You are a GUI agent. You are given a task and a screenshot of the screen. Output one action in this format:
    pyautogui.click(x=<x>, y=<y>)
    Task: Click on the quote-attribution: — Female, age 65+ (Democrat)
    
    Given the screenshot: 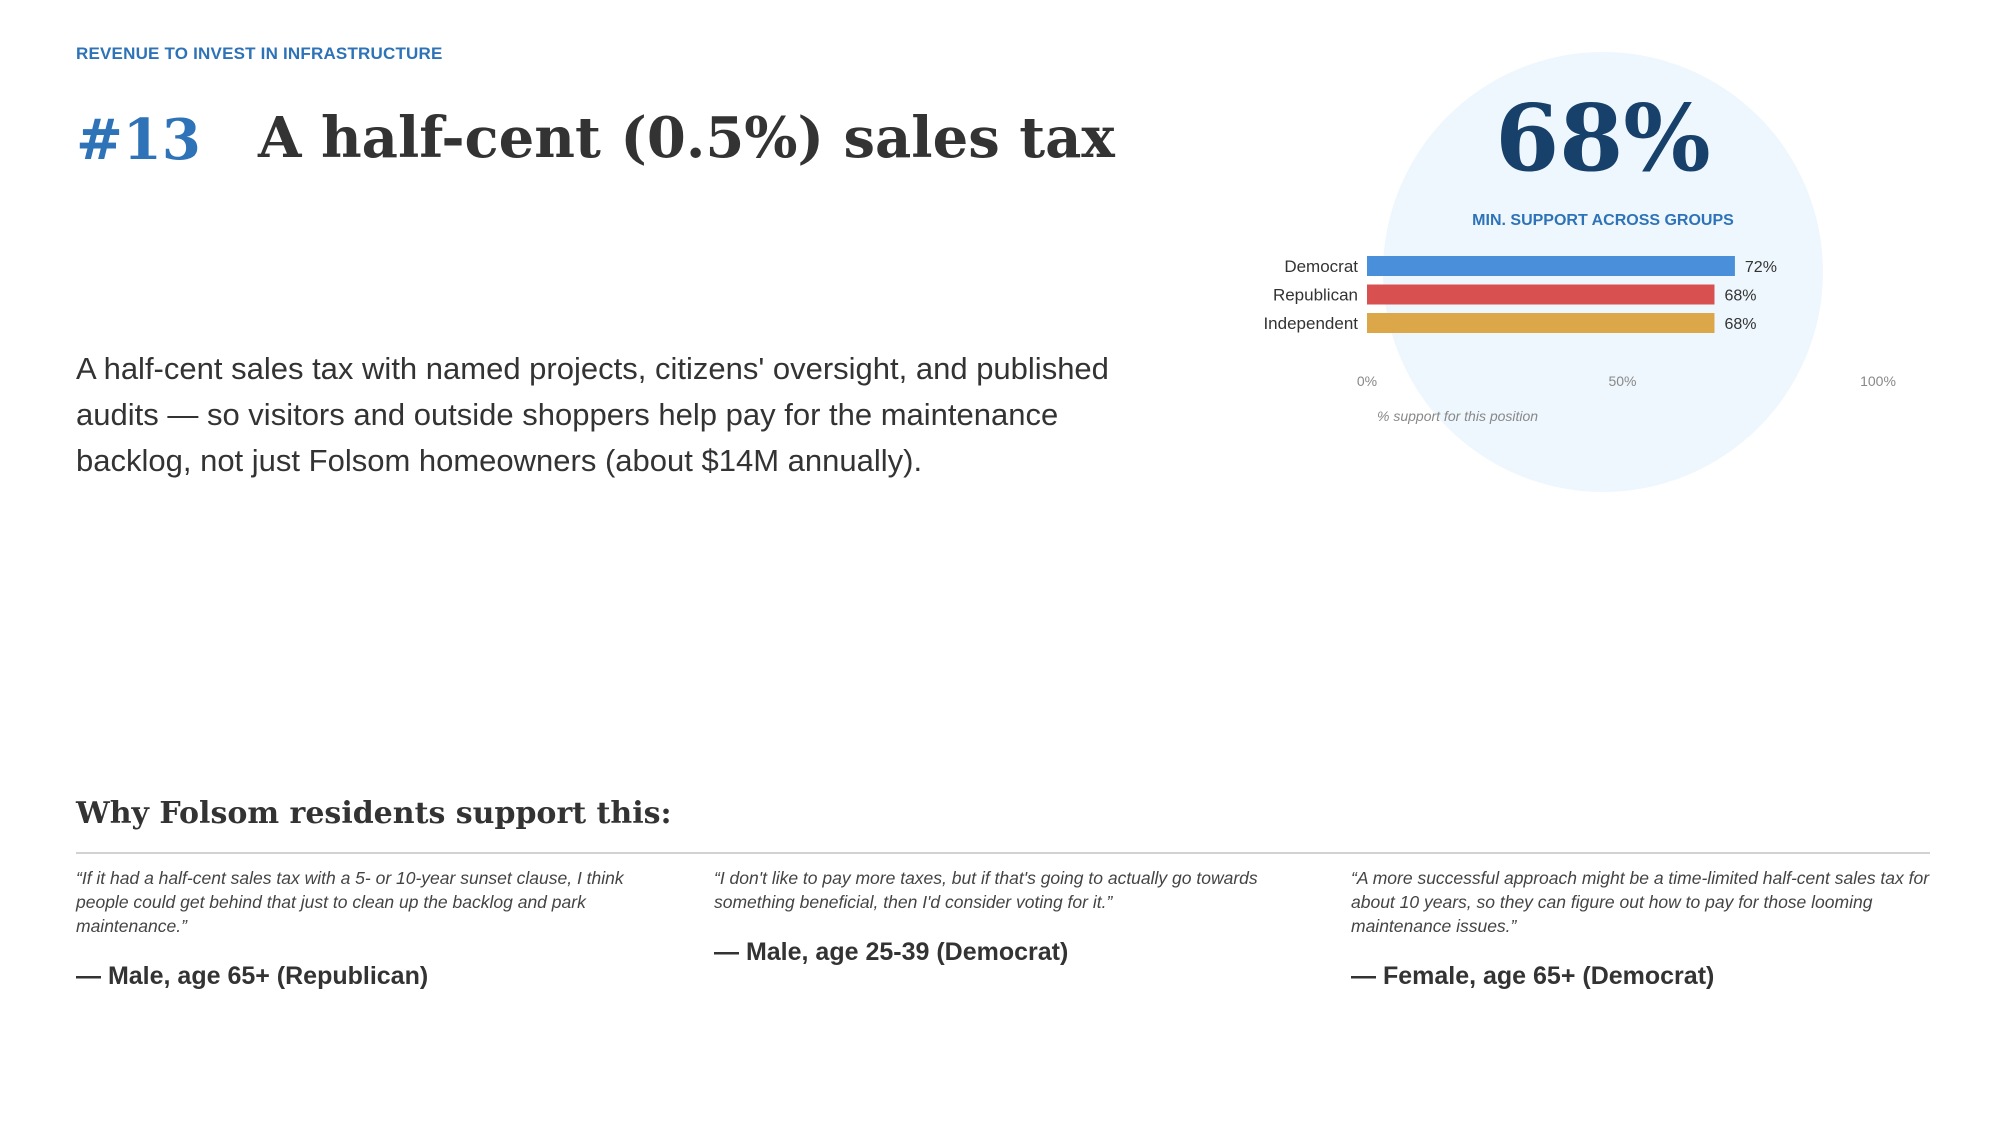 What is the action you would take?
    pyautogui.click(x=1533, y=976)
    